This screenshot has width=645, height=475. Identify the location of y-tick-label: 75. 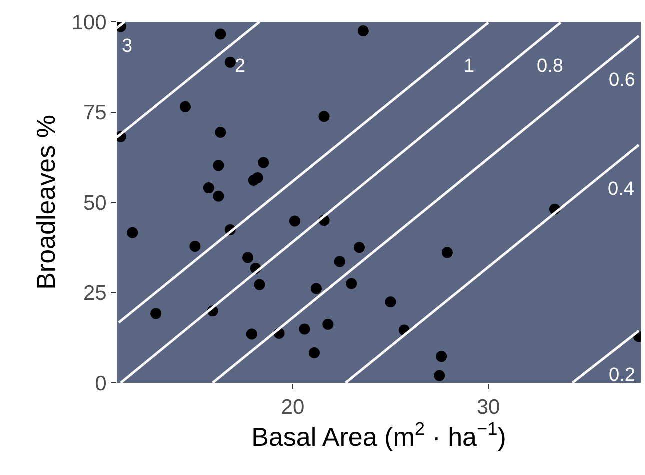
(95, 113).